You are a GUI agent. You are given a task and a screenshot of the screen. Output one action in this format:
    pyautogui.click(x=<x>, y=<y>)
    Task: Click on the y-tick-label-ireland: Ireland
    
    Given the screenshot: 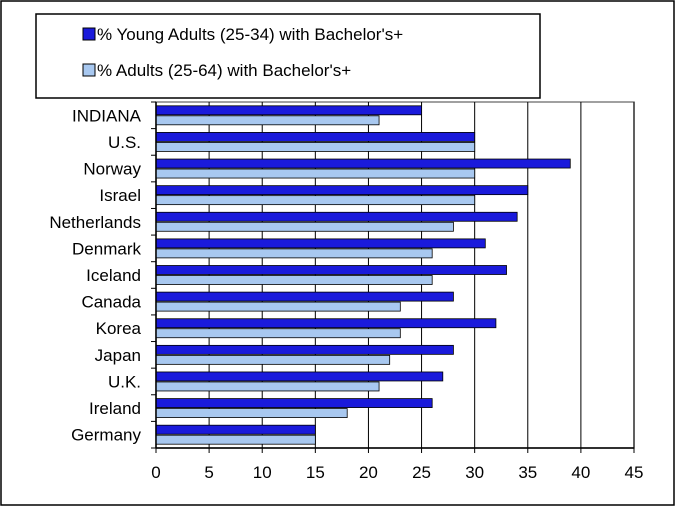 What is the action you would take?
    pyautogui.click(x=115, y=408)
    